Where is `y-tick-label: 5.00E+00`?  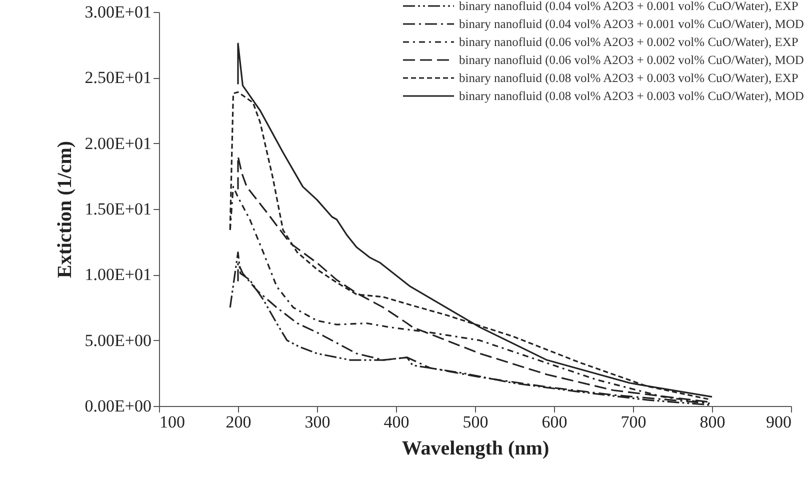
y-tick-label: 5.00E+00 is located at coordinates (118, 340).